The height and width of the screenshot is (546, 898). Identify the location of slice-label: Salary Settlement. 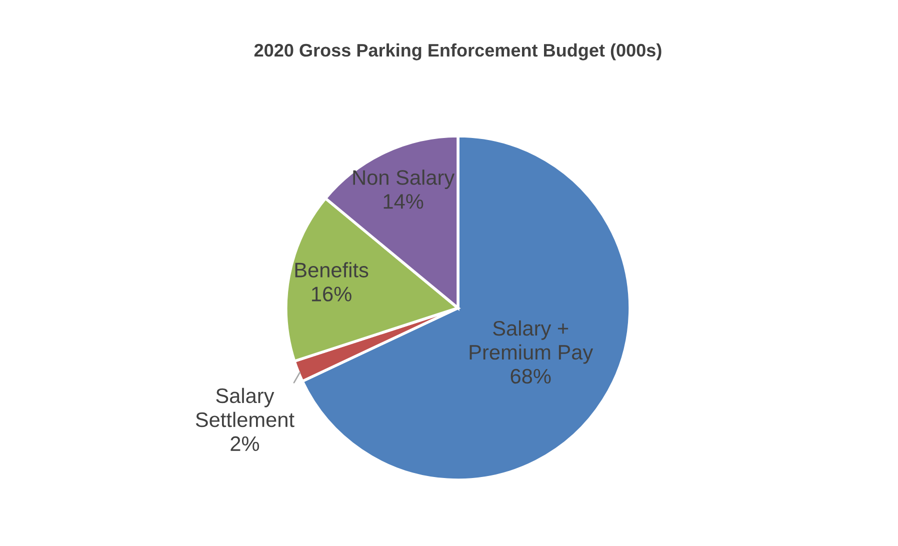
(245, 408).